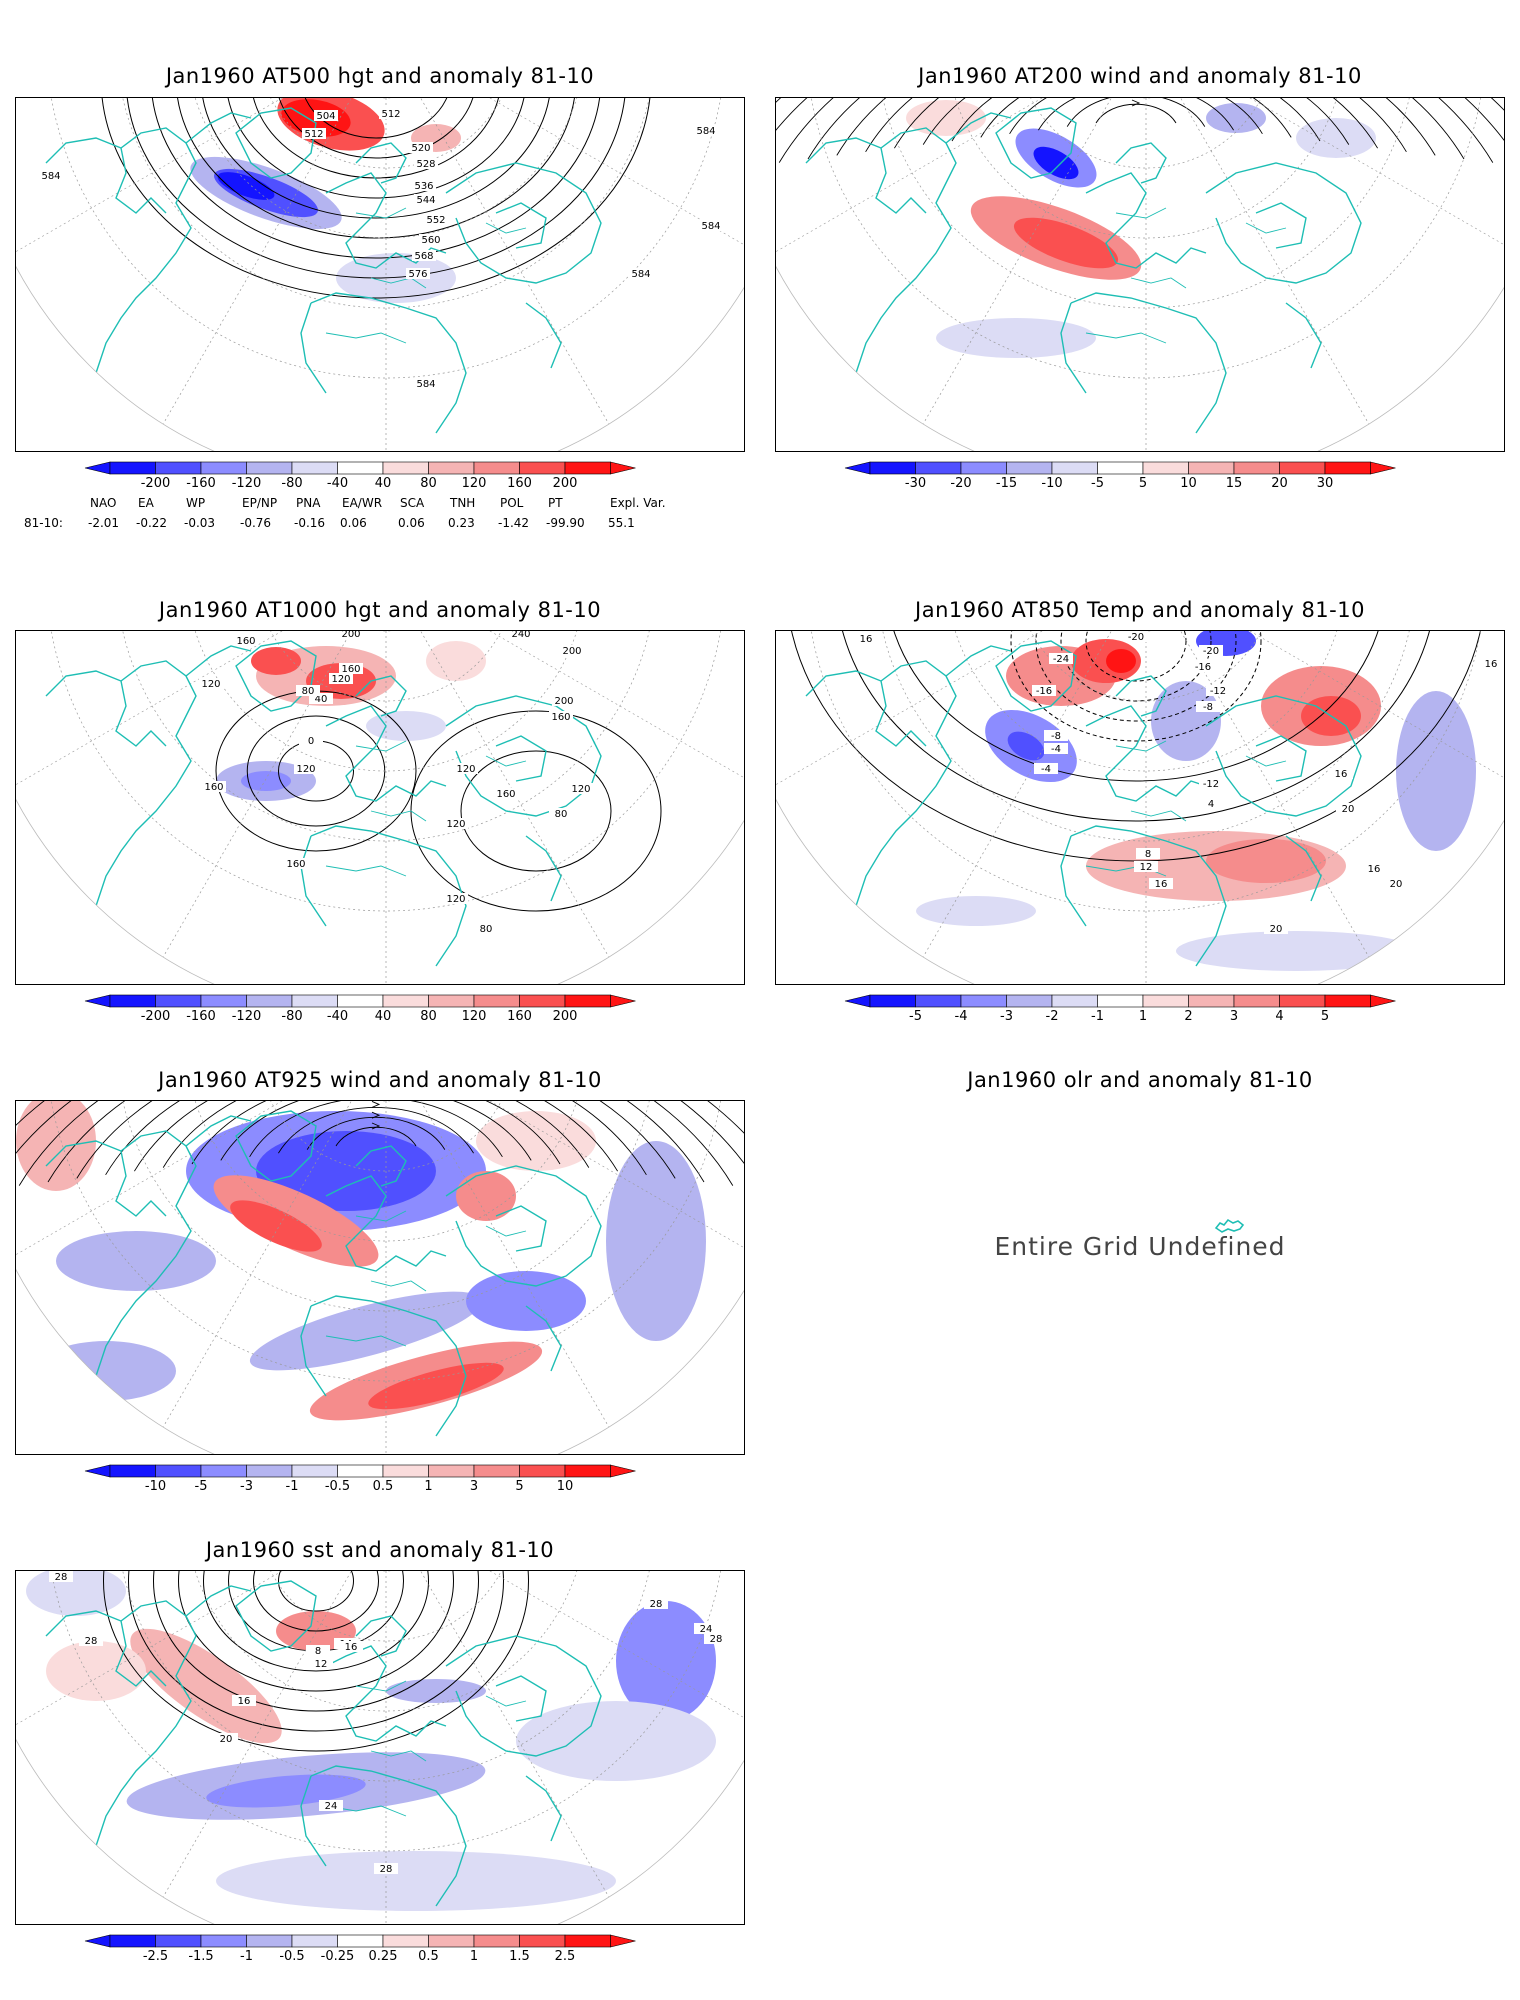 The width and height of the screenshot is (1520, 2000). Describe the element at coordinates (337, 1956) in the screenshot. I see `colorbar-tick-label: -0.25` at that location.